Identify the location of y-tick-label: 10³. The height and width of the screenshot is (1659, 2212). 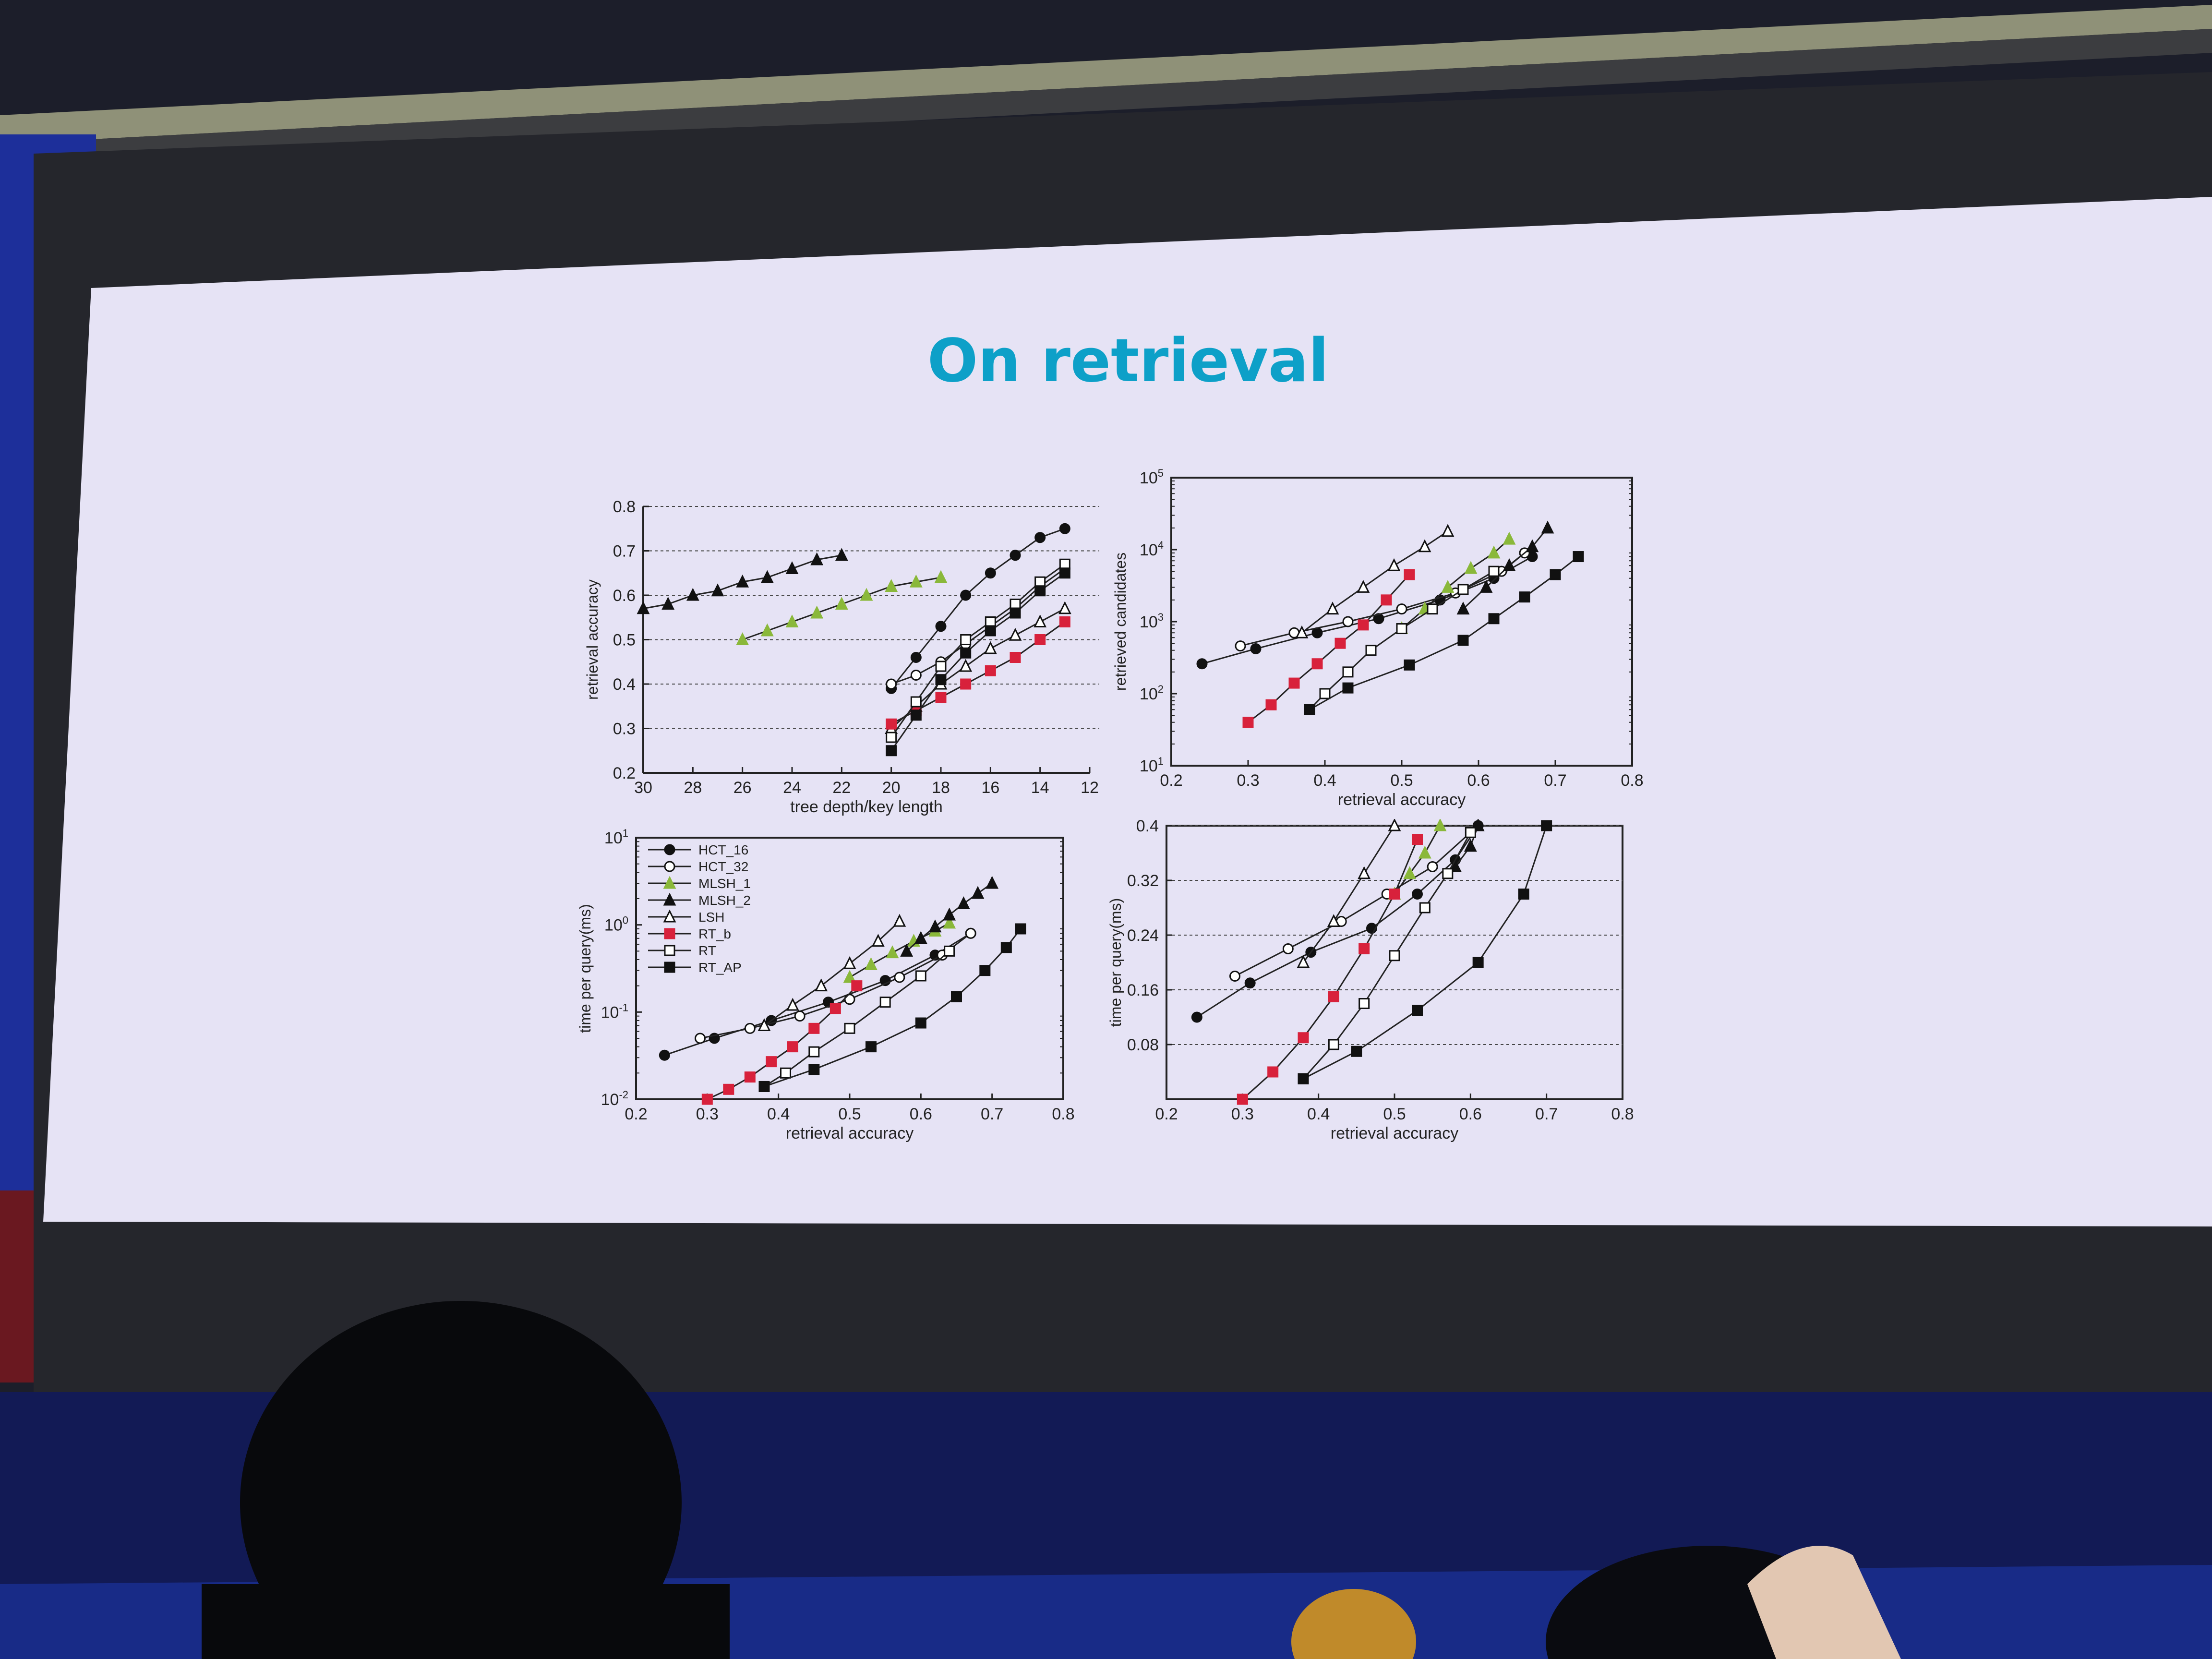
(1152, 621).